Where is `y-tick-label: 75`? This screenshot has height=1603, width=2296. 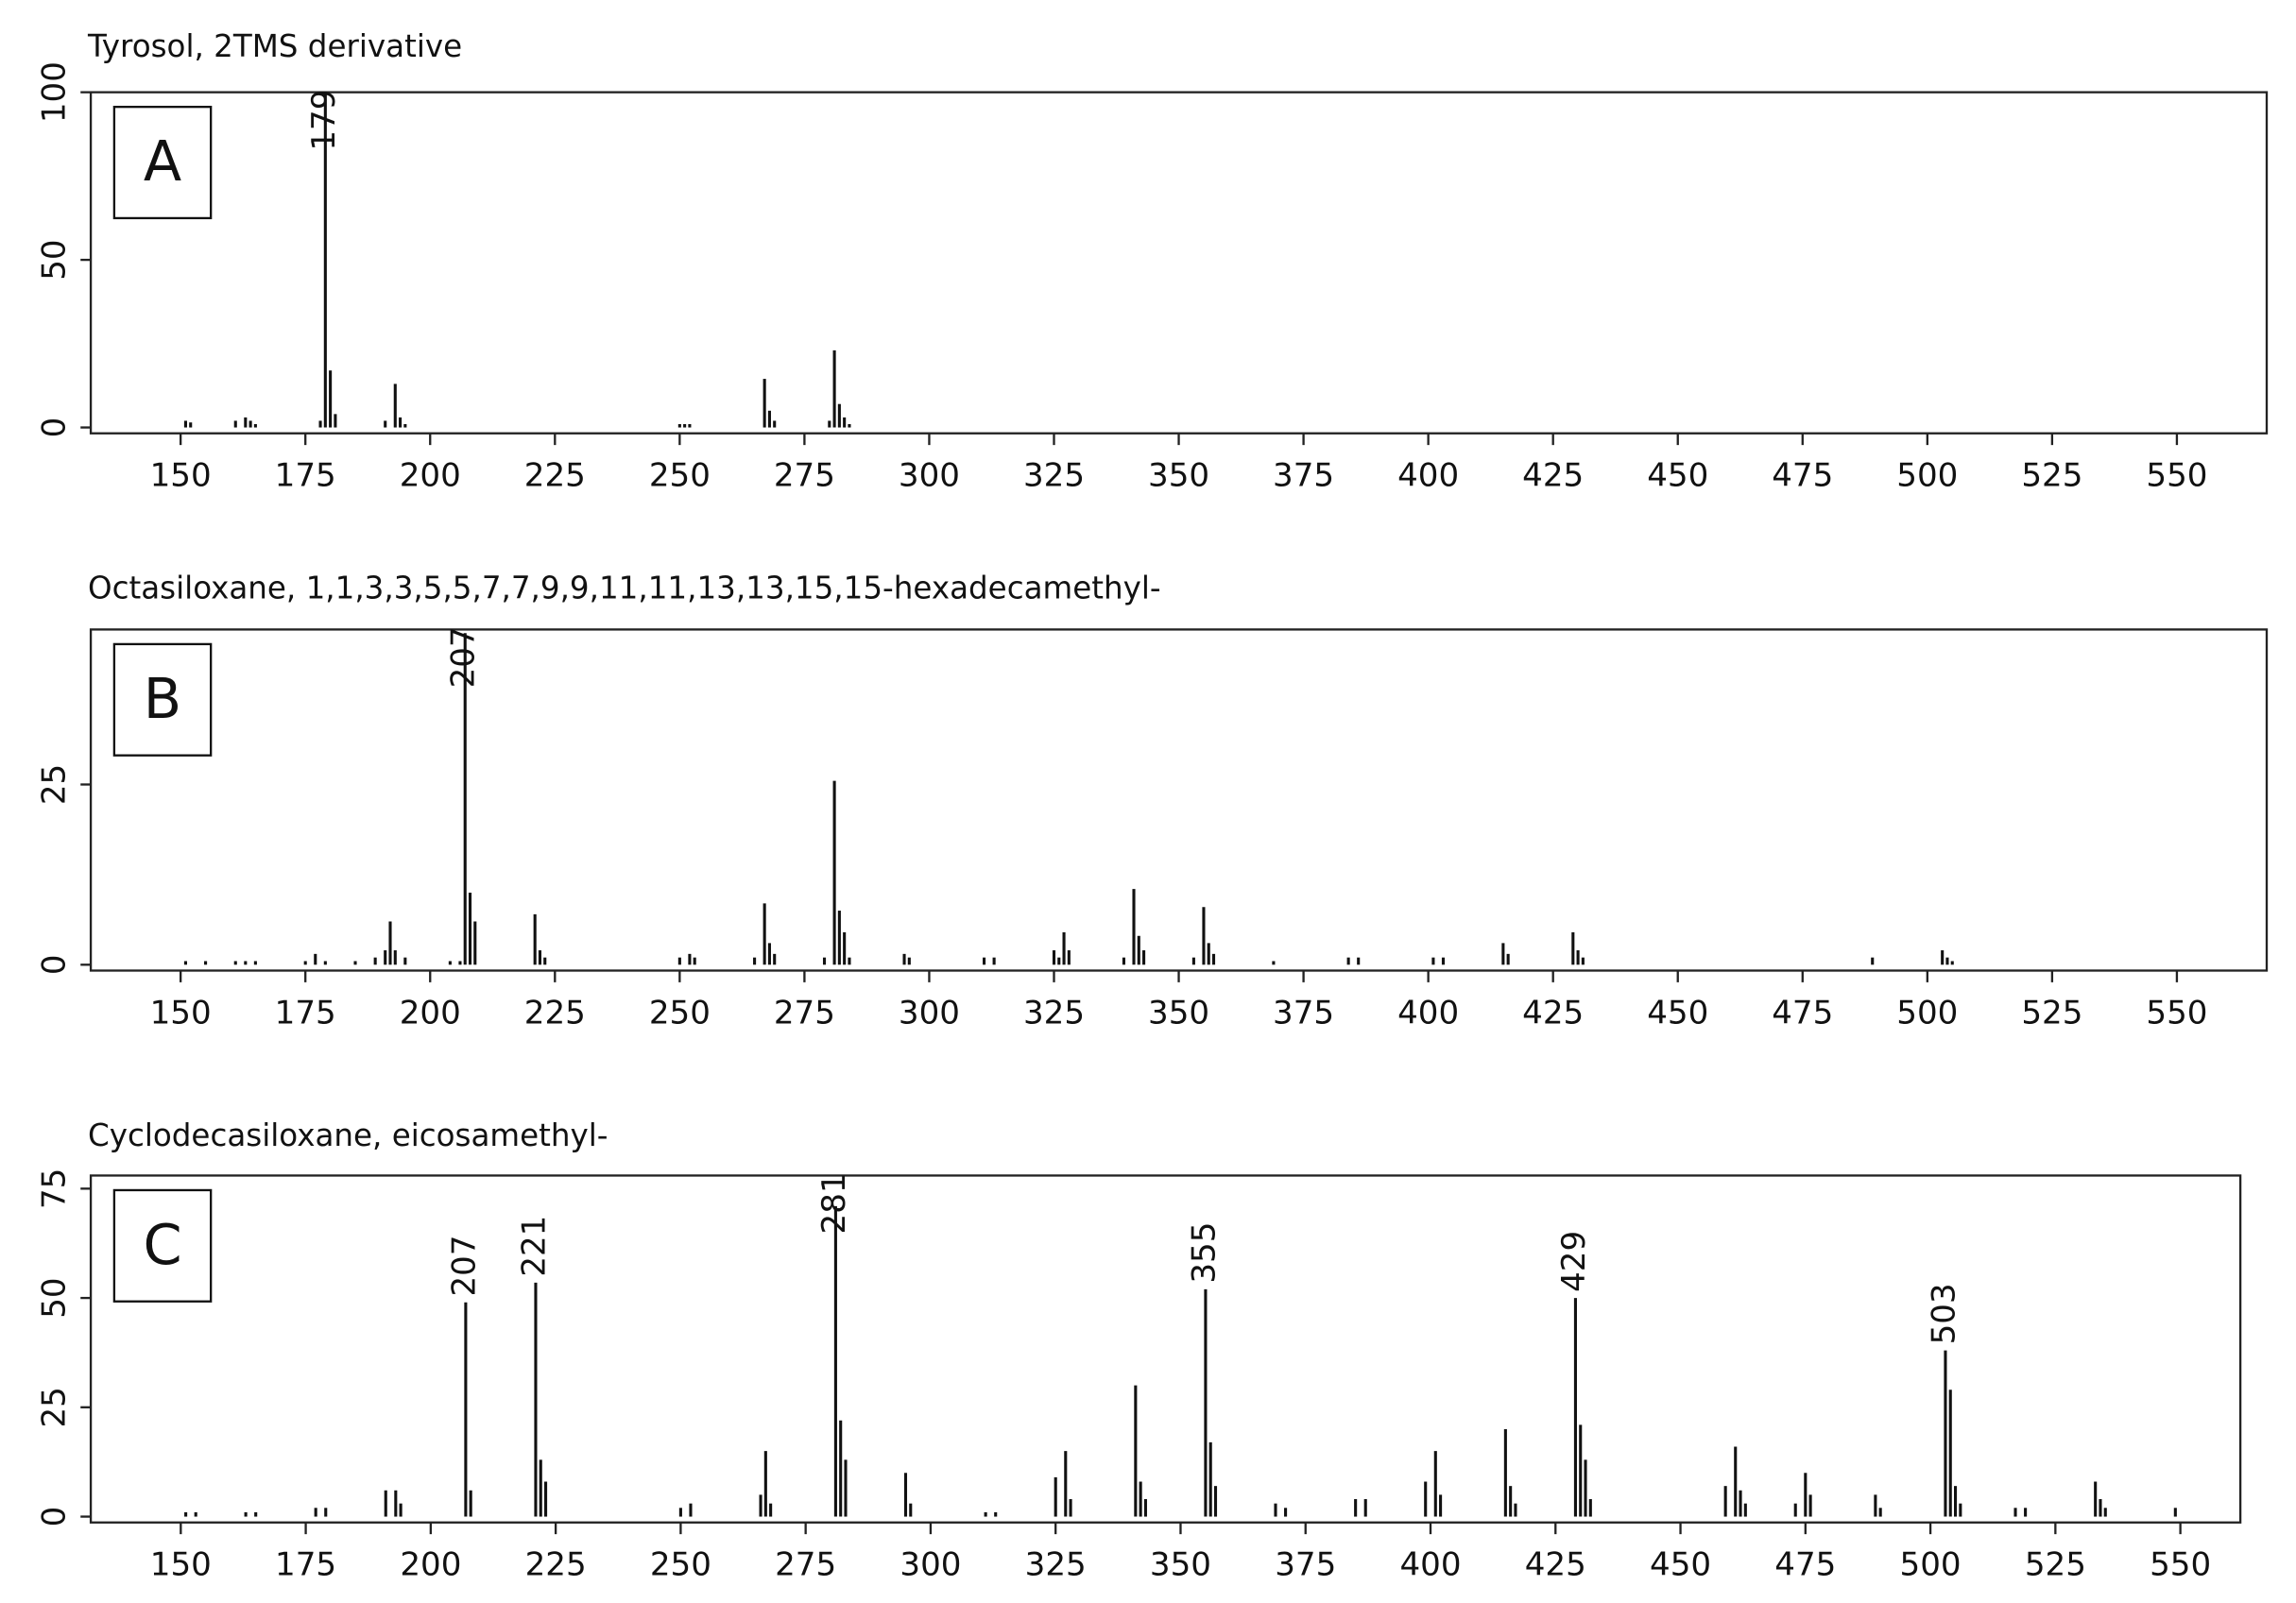 y-tick-label: 75 is located at coordinates (54, 1189).